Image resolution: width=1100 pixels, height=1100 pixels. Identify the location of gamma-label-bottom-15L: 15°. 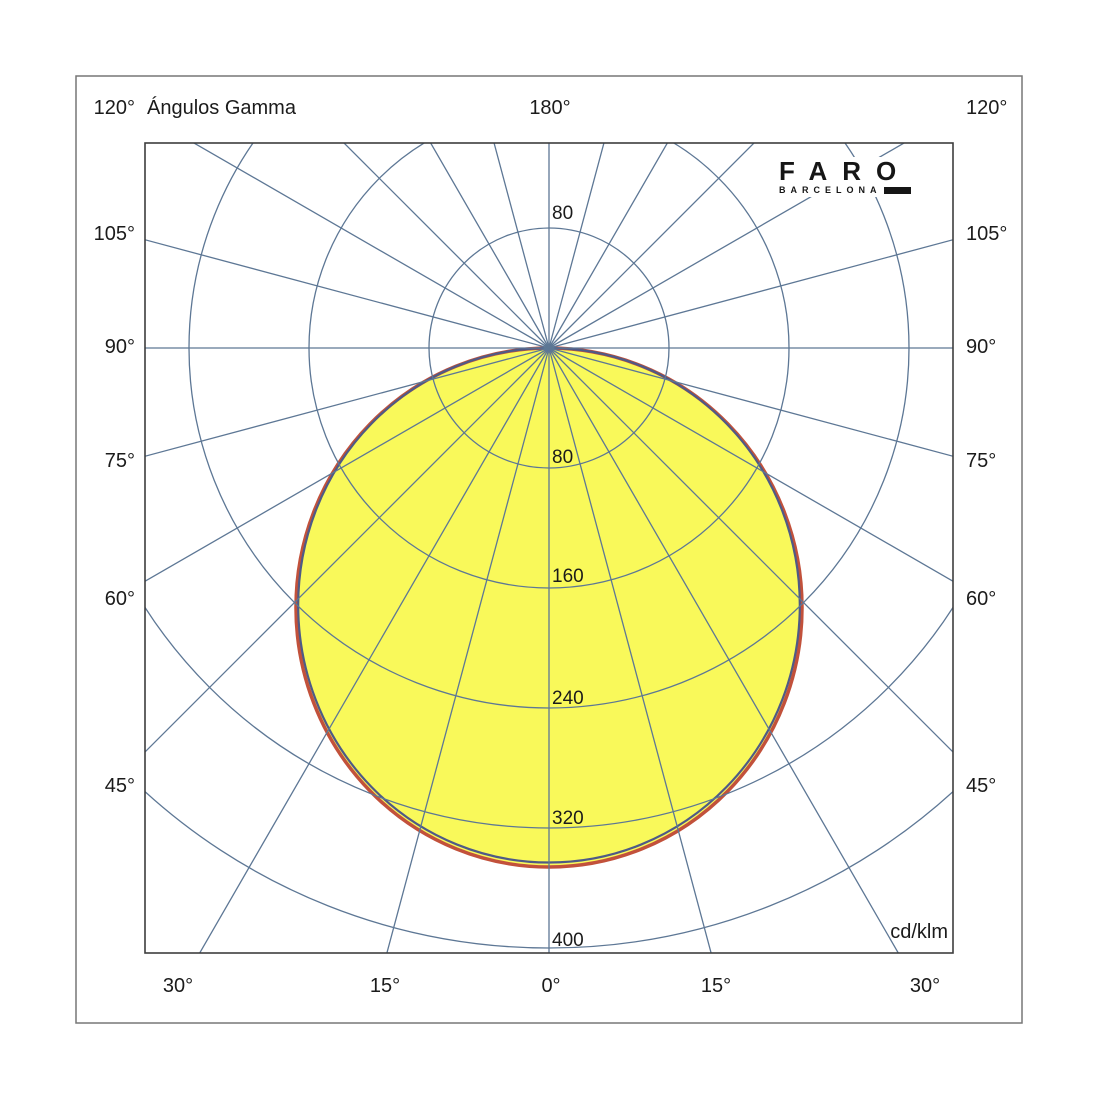
(385, 986).